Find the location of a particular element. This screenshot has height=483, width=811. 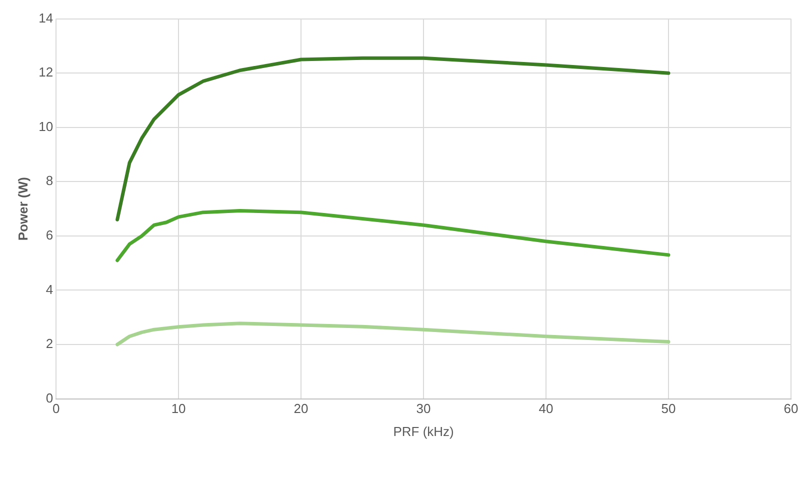

x-tick-label: 30 is located at coordinates (423, 408).